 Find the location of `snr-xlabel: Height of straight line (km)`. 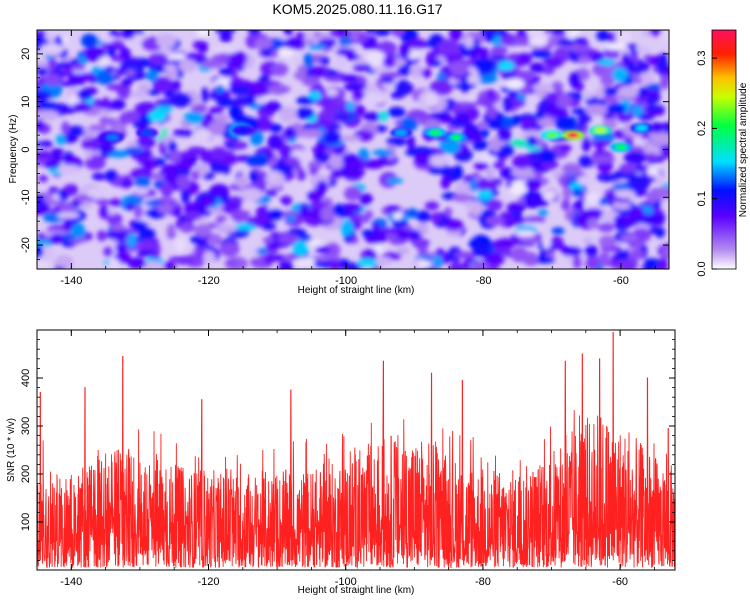

snr-xlabel: Height of straight line (km) is located at coordinates (356, 590).